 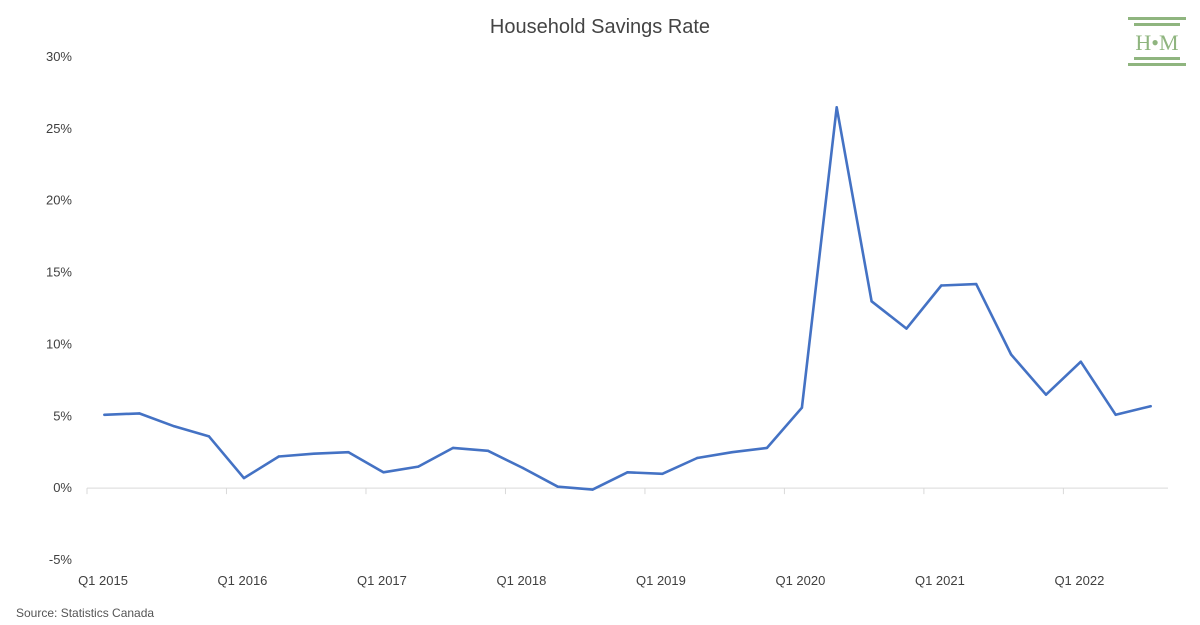 What do you see at coordinates (61, 559) in the screenshot?
I see `y-tick-label: -5%` at bounding box center [61, 559].